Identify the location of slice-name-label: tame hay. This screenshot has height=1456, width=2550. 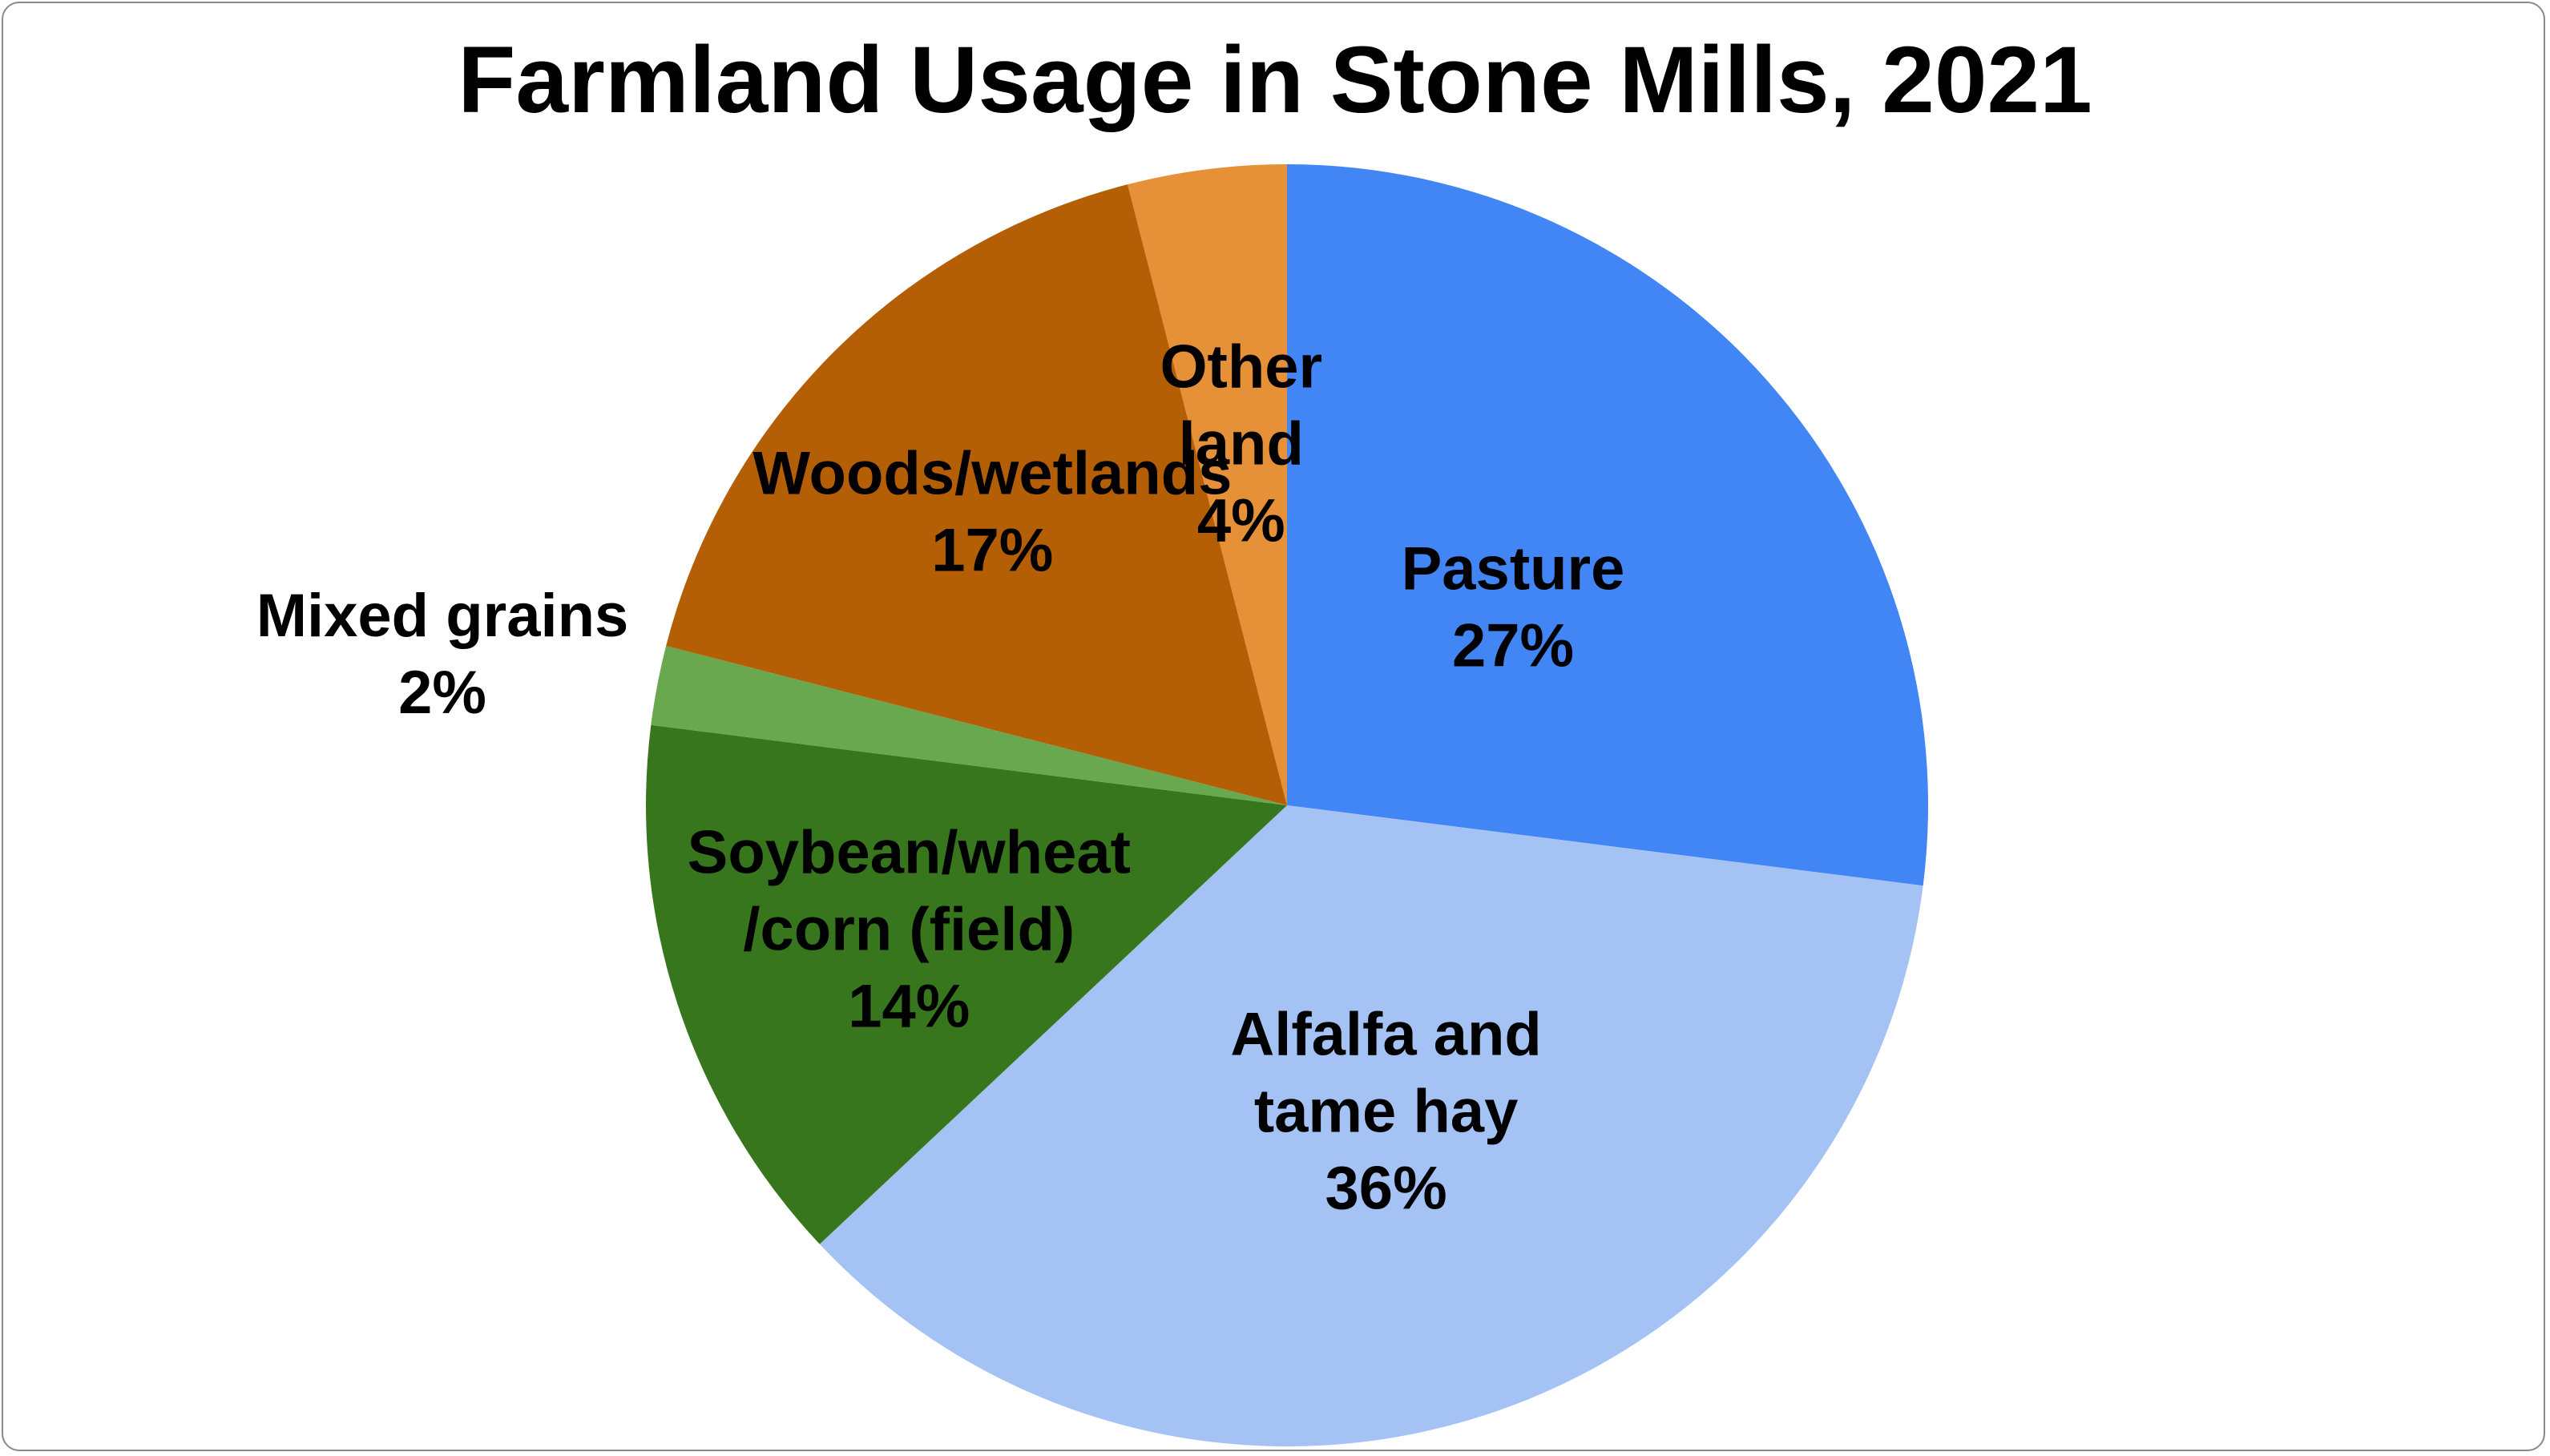
(1386, 1111).